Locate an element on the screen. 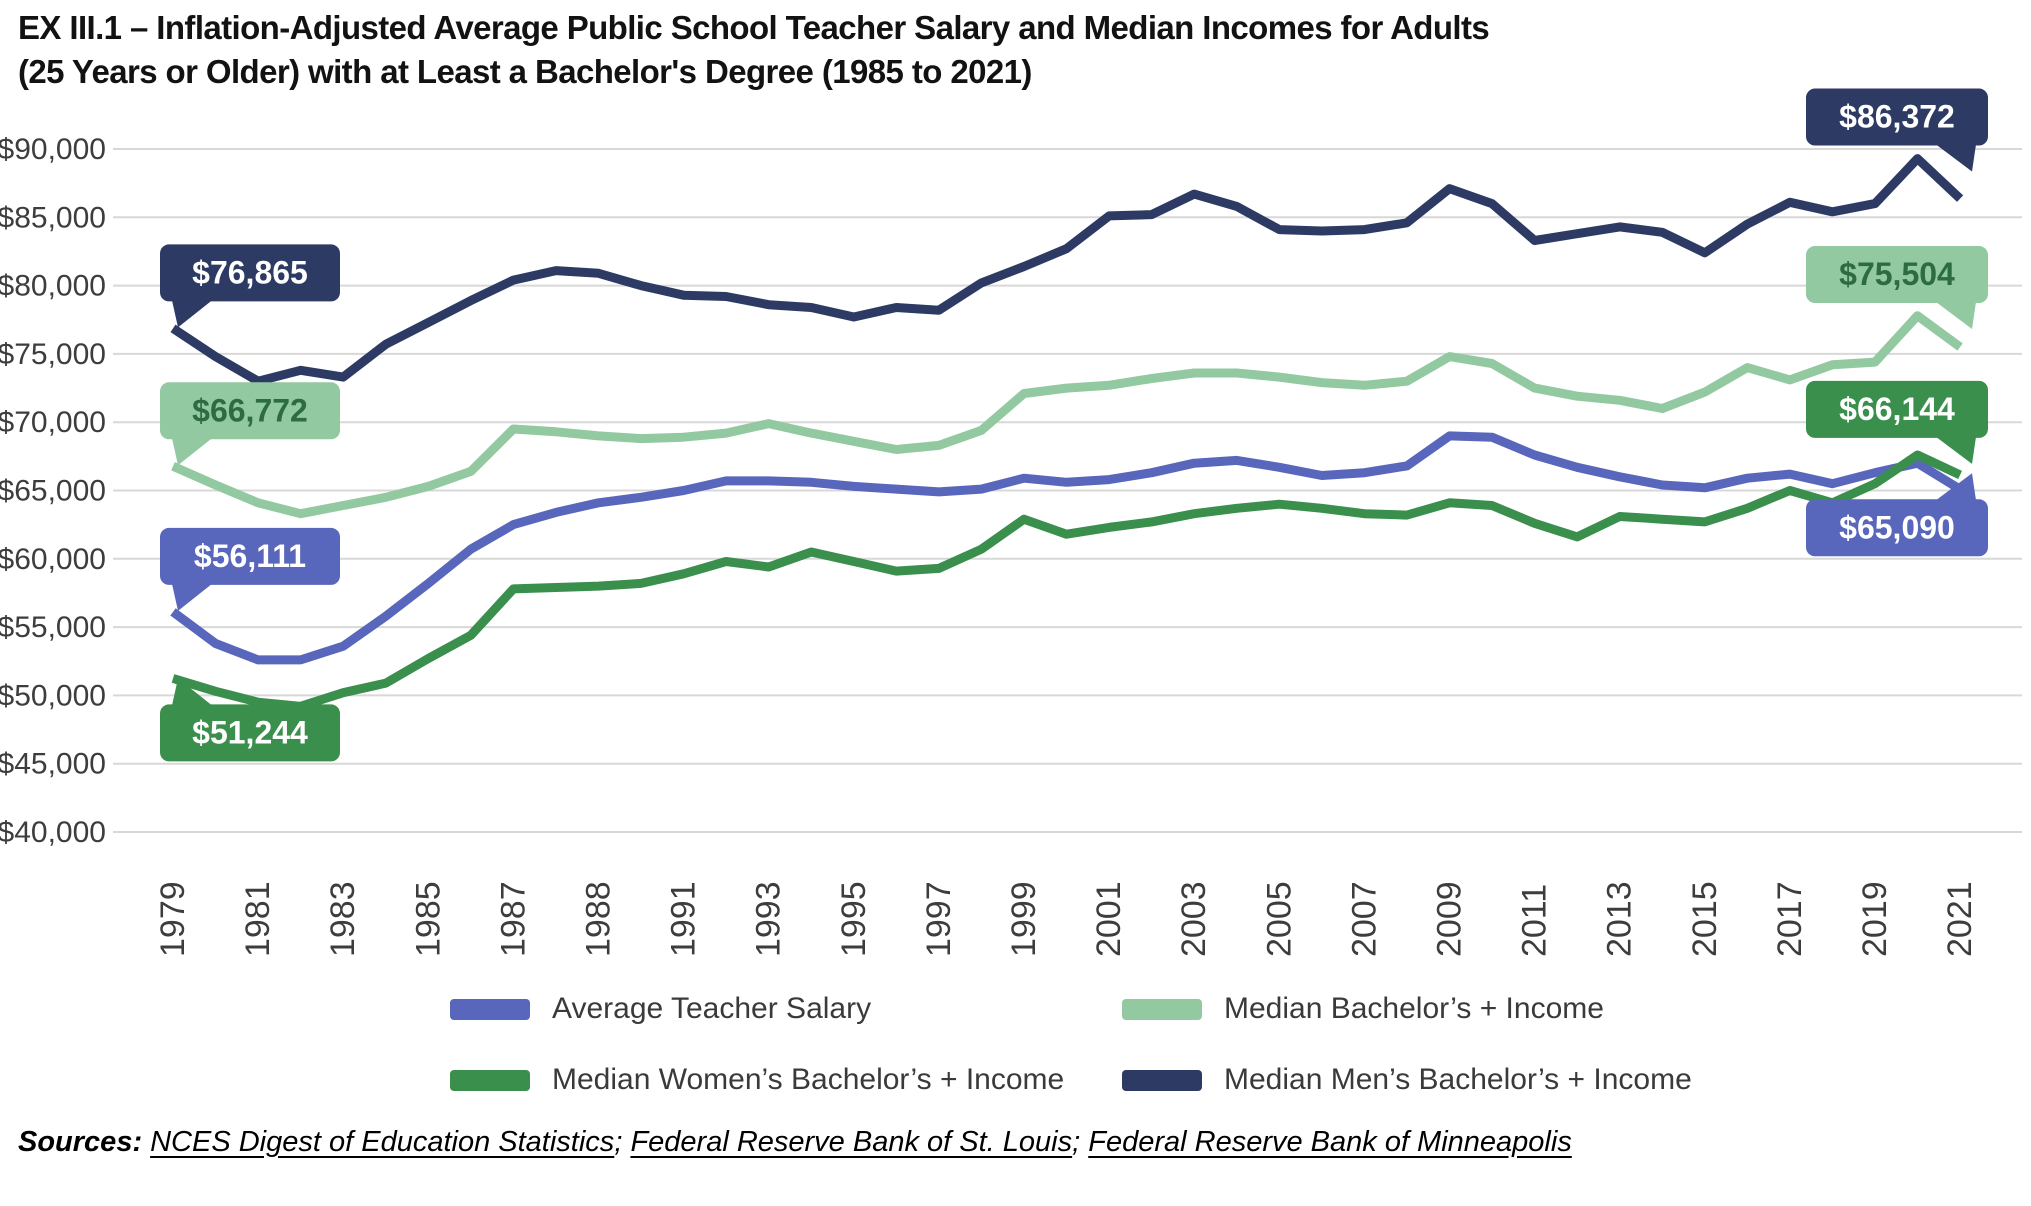 The image size is (2031, 1206). y-tick-label: $70,000 is located at coordinates (53, 422).